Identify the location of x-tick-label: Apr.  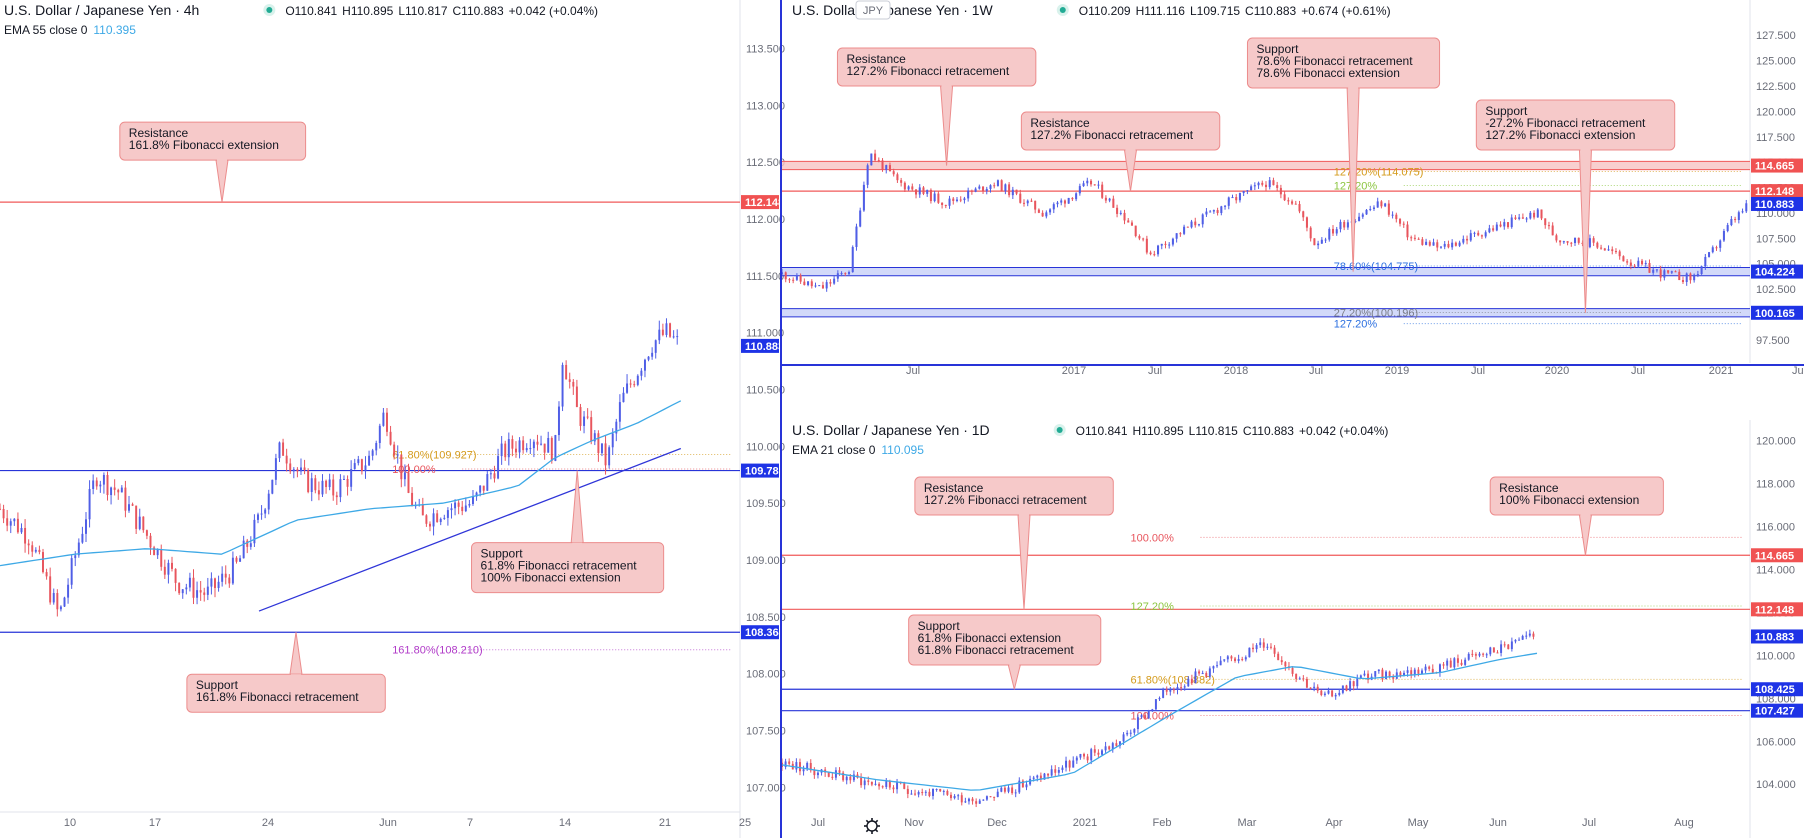
(1333, 823).